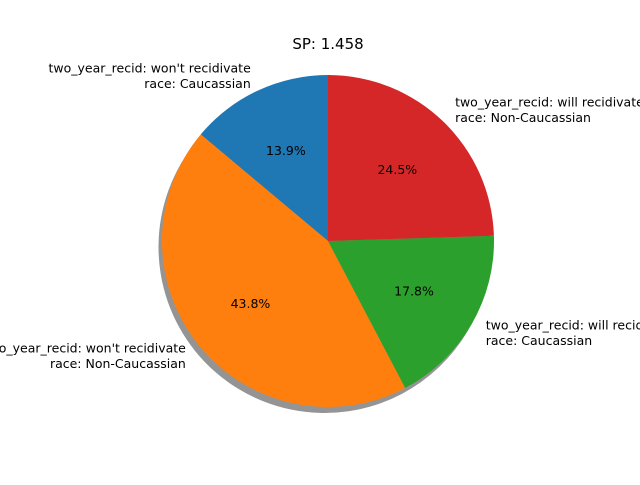 The height and width of the screenshot is (485, 640). Describe the element at coordinates (397, 169) in the screenshot. I see `slice-percent-label: 24.5%` at that location.